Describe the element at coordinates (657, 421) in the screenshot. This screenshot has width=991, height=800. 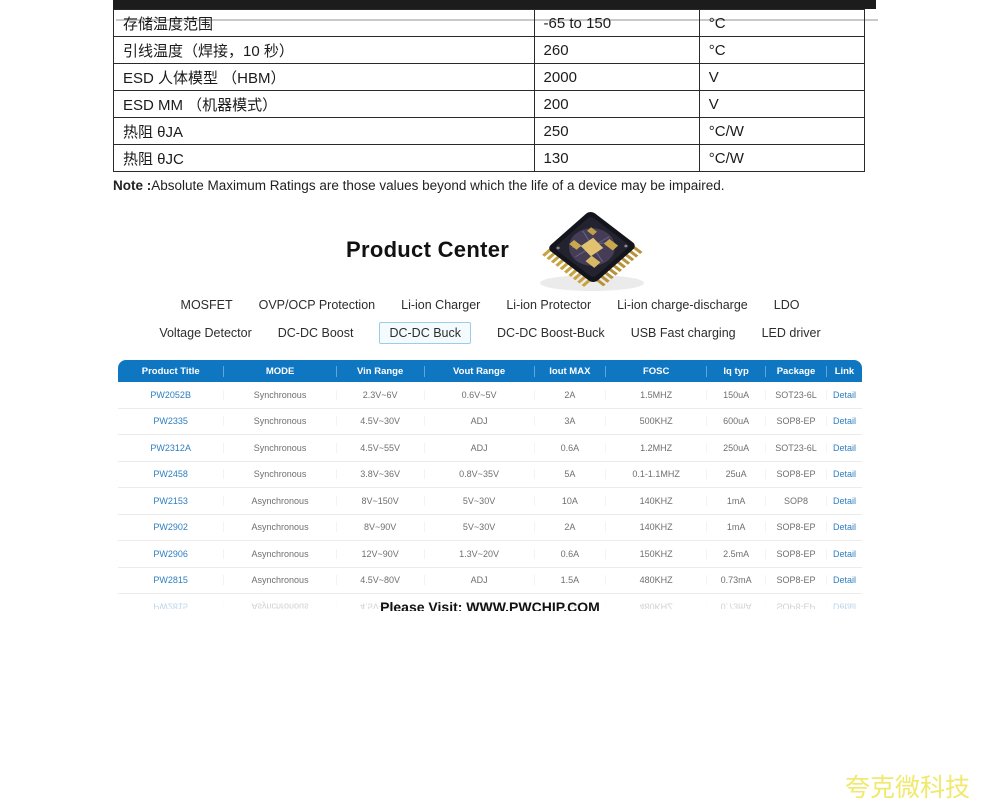
I see `cell-fosc: 500KHZ` at that location.